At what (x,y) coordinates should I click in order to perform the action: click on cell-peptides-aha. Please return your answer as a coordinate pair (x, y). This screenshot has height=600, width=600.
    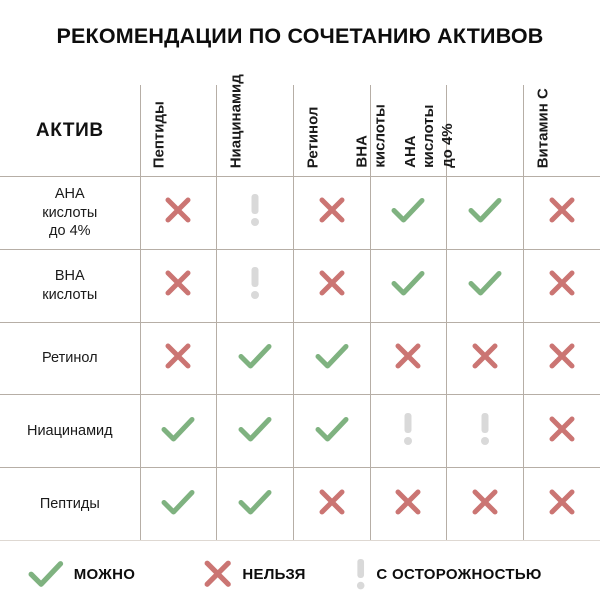
    Looking at the image, I should click on (485, 504).